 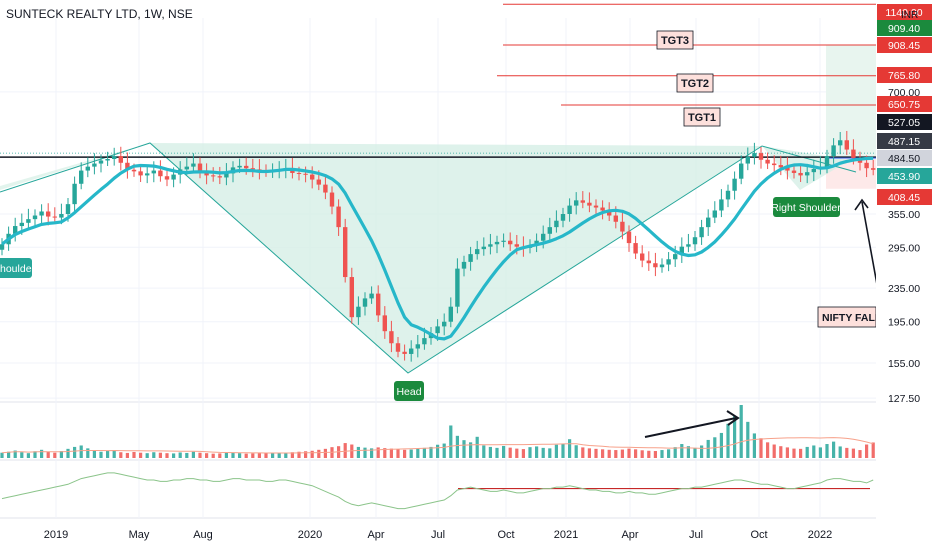 What do you see at coordinates (139, 535) in the screenshot?
I see `time-tick-label: May` at bounding box center [139, 535].